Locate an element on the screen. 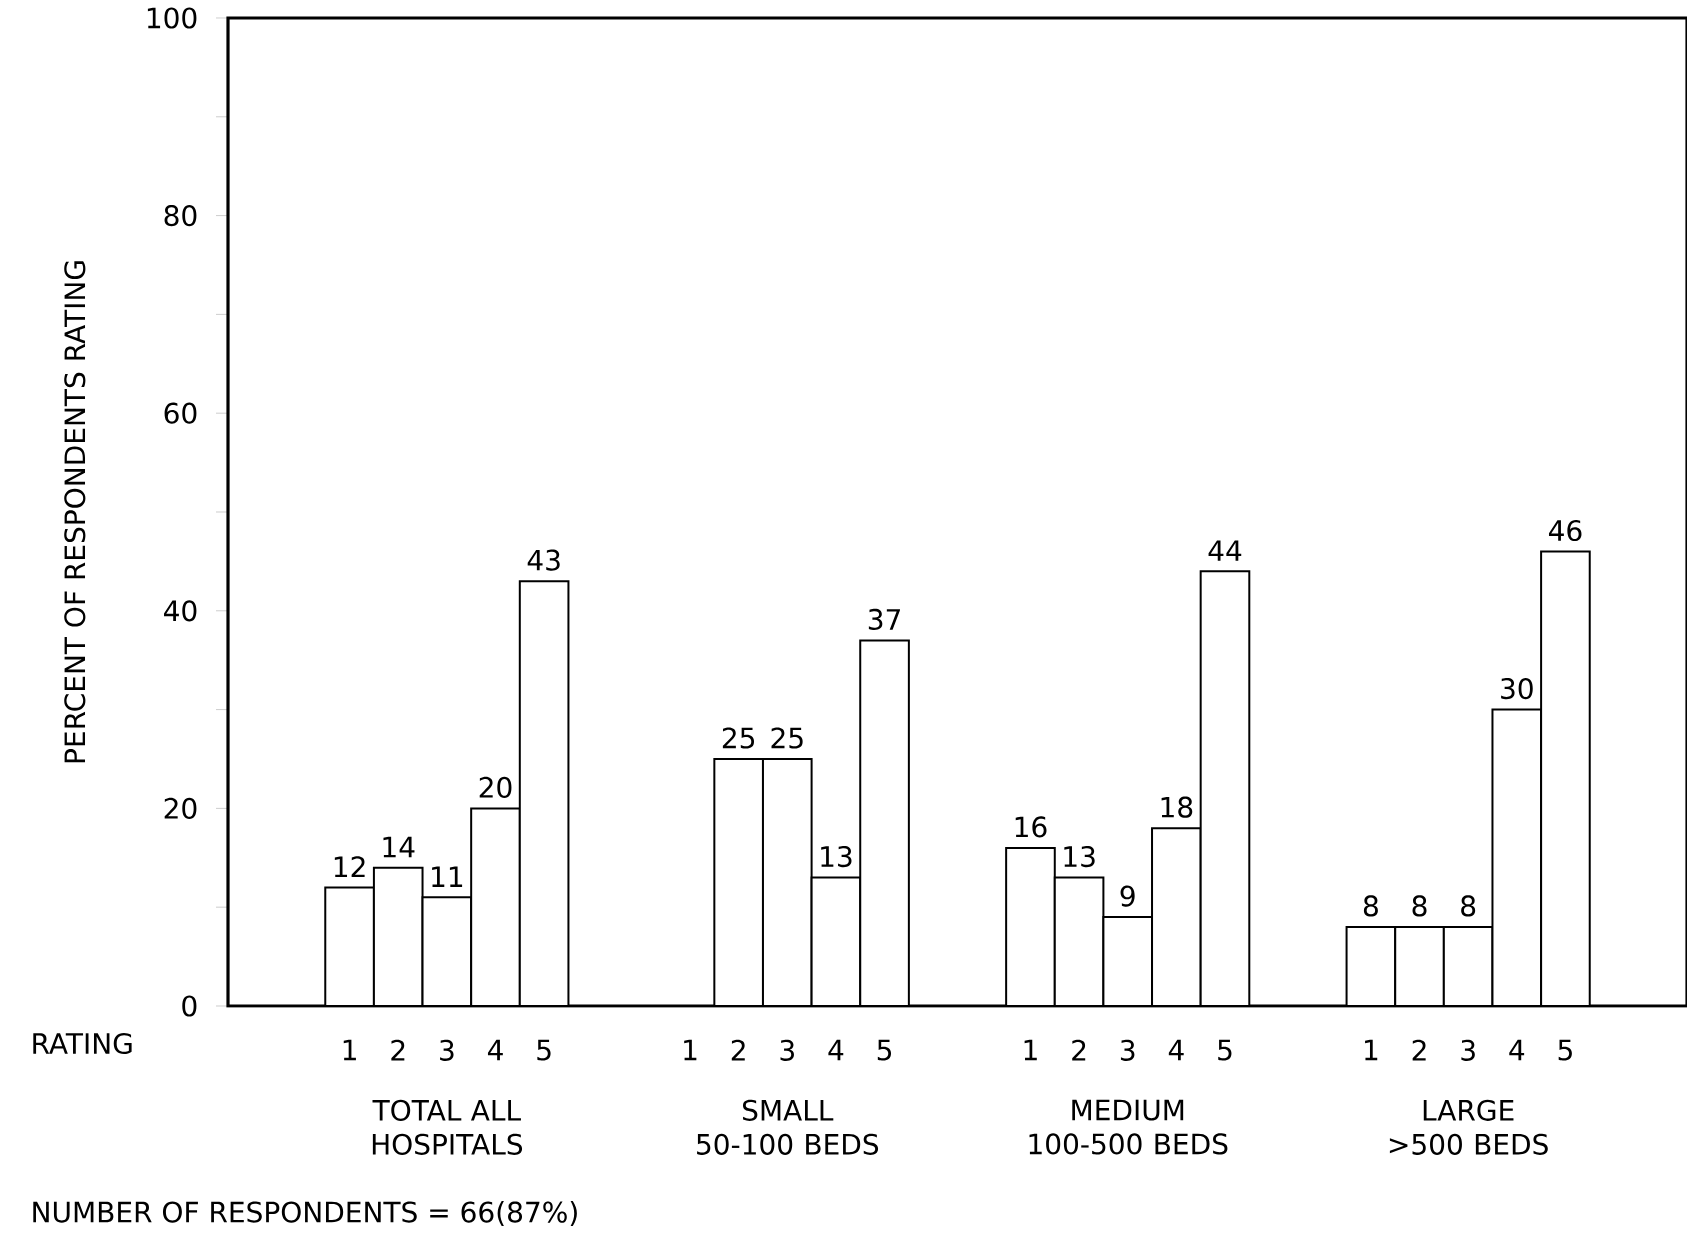  data-label: 14 is located at coordinates (399, 847).